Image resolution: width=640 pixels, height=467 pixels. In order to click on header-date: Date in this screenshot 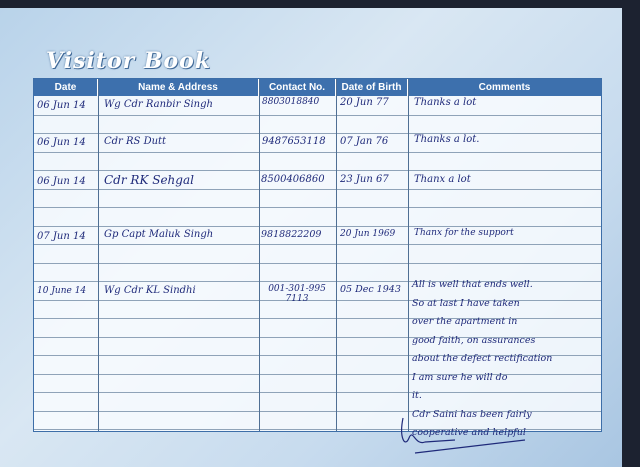, I will do `click(66, 87)`.